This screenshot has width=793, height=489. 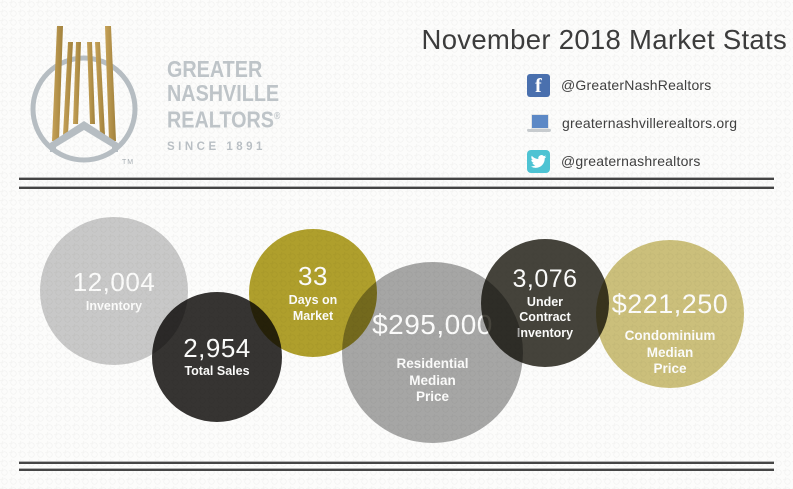 I want to click on logo-house-chevron, so click(x=84, y=136).